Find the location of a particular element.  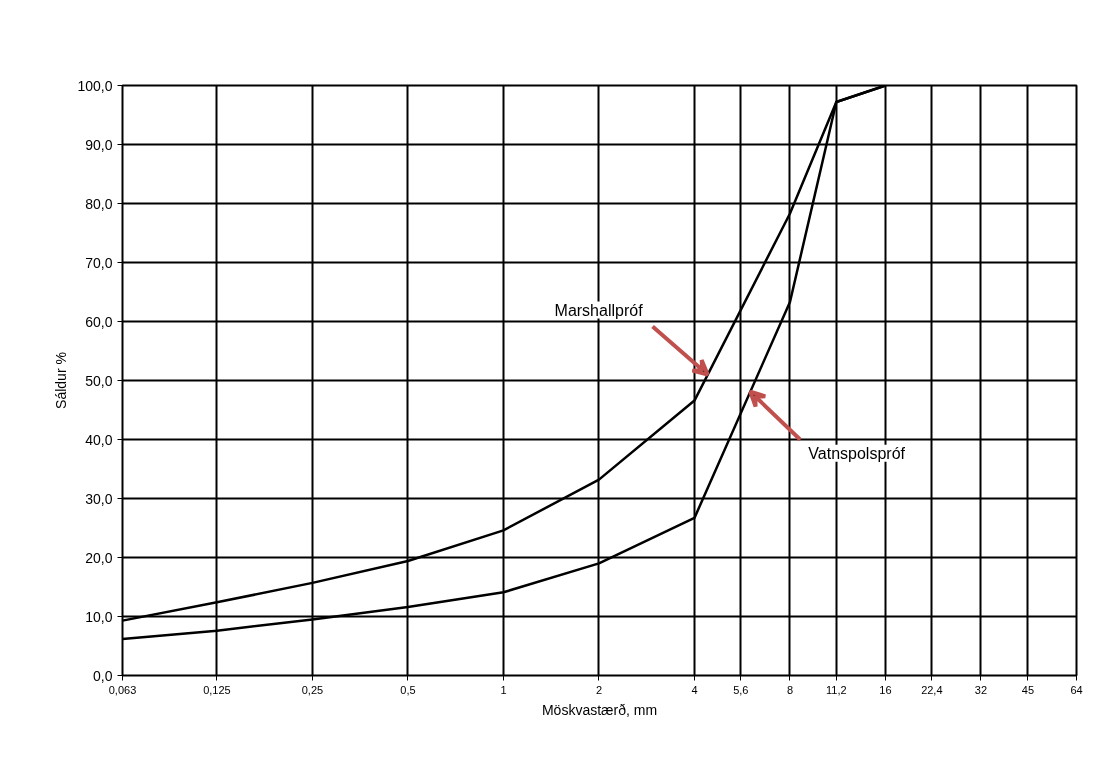

x-tick-label: 0,125 is located at coordinates (217, 689).